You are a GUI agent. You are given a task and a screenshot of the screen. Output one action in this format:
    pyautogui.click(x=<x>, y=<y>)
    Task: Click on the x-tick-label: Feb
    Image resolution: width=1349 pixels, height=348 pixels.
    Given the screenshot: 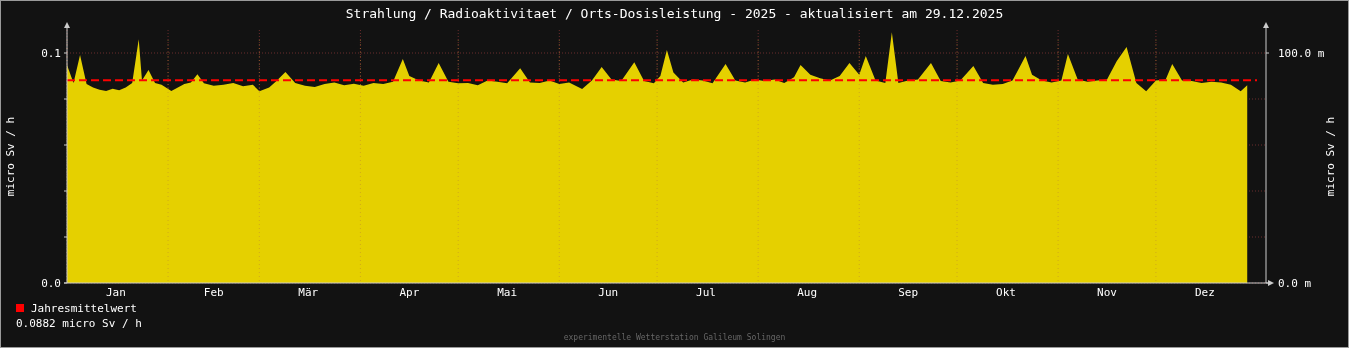 What is the action you would take?
    pyautogui.click(x=213, y=292)
    